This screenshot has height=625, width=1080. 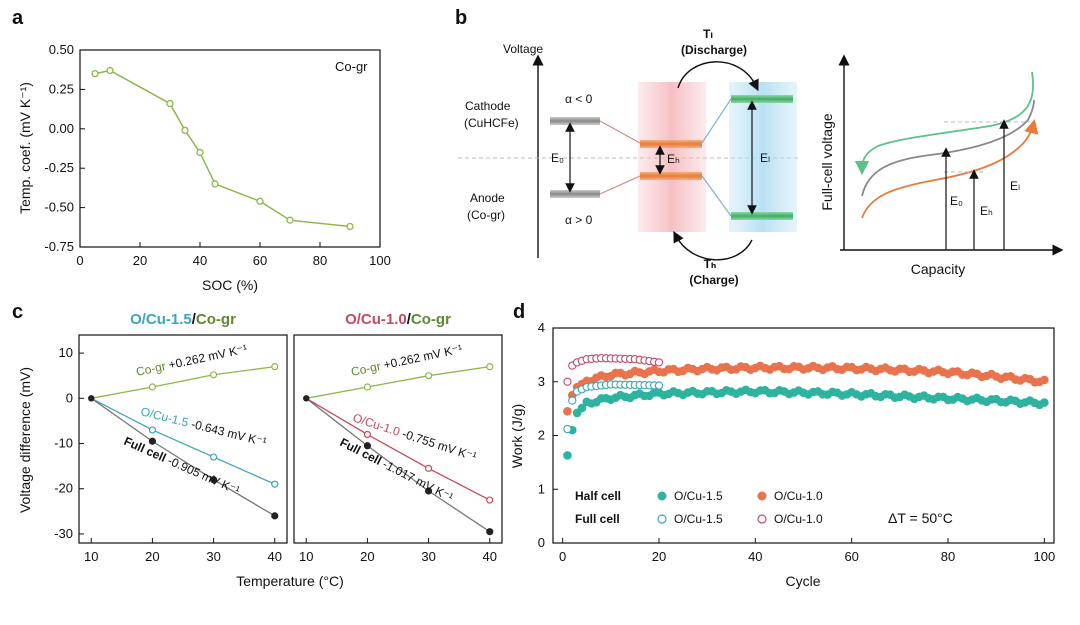 I want to click on panel-label-a: a, so click(x=18, y=18).